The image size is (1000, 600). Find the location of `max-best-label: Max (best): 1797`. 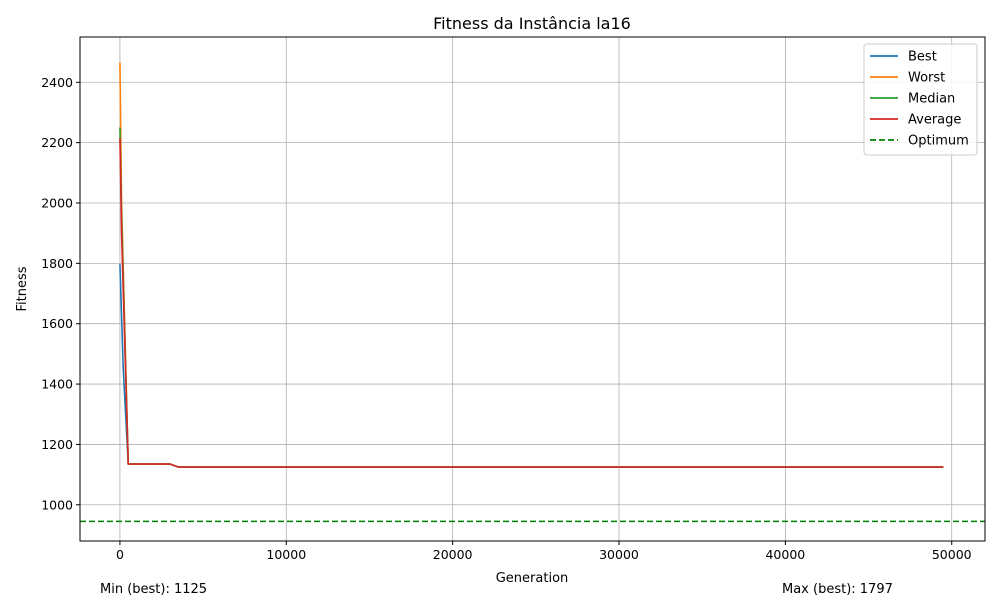

max-best-label: Max (best): 1797 is located at coordinates (837, 589).